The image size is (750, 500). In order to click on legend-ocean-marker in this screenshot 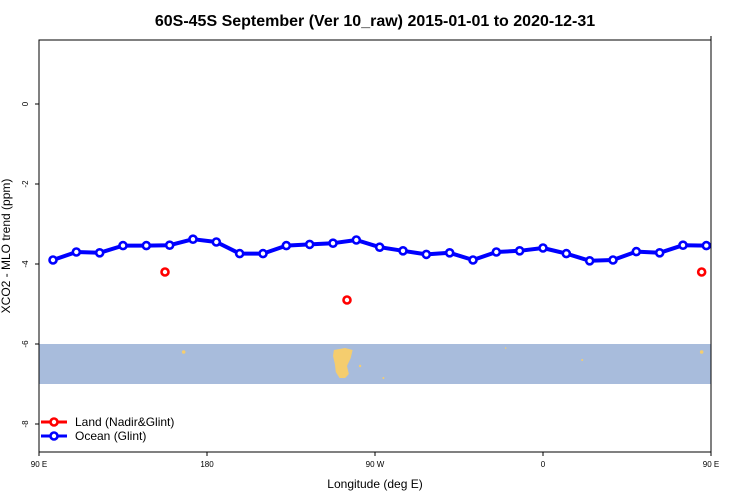, I will do `click(54, 436)`.